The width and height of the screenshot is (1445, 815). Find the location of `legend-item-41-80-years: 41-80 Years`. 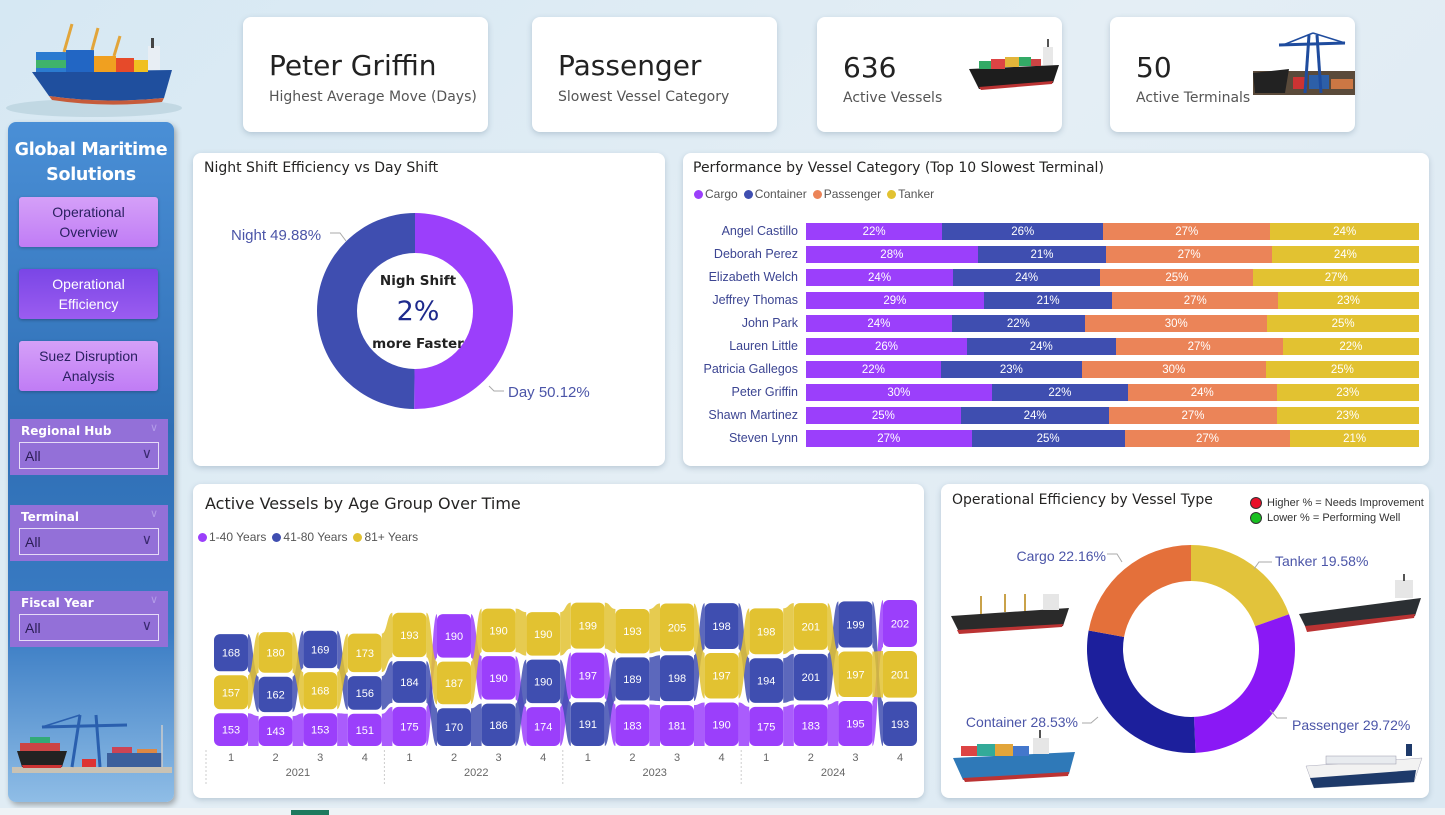

legend-item-41-80-years: 41-80 Years is located at coordinates (309, 537).